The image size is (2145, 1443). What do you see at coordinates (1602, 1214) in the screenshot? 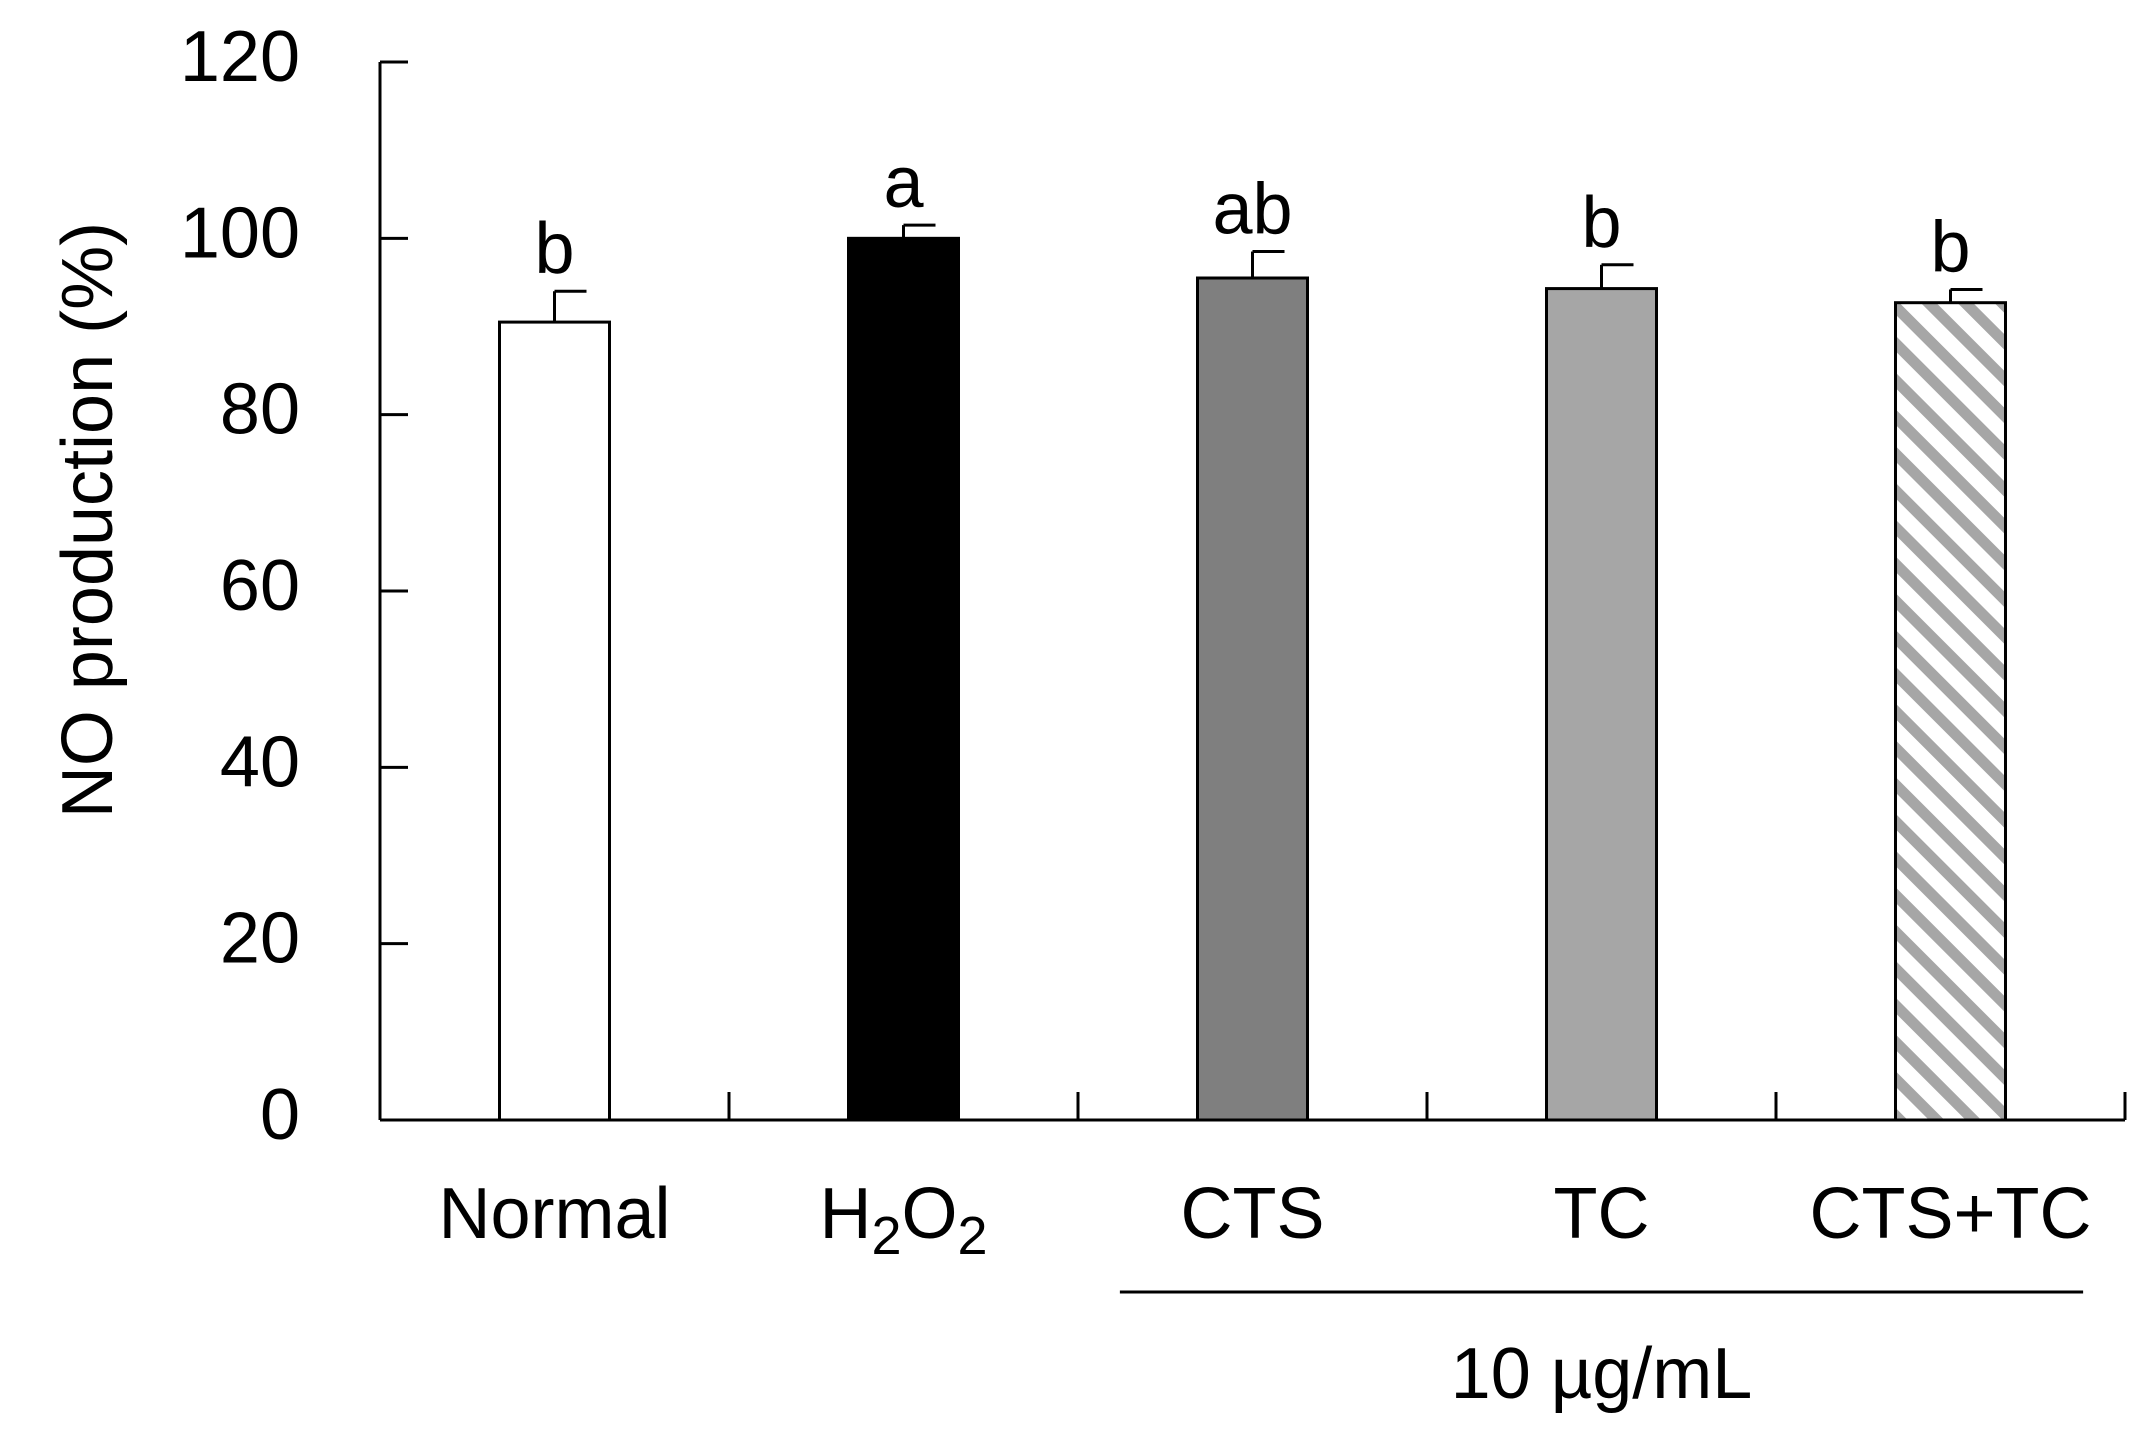
I see `category-label: TC` at bounding box center [1602, 1214].